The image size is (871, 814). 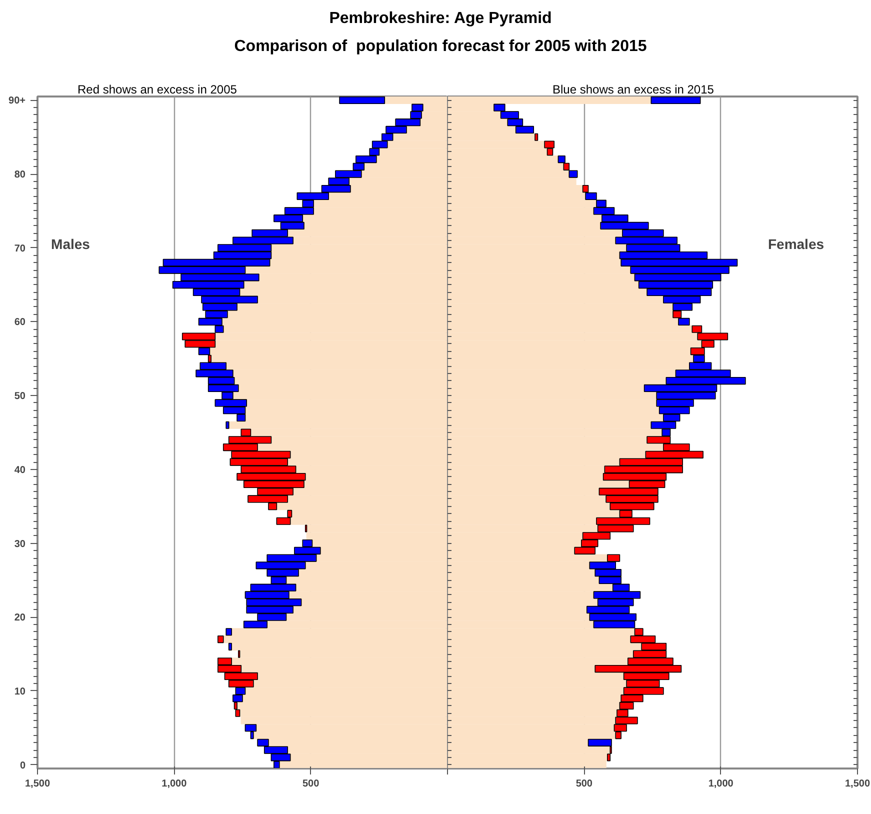 I want to click on annotation: Males, so click(x=70, y=244).